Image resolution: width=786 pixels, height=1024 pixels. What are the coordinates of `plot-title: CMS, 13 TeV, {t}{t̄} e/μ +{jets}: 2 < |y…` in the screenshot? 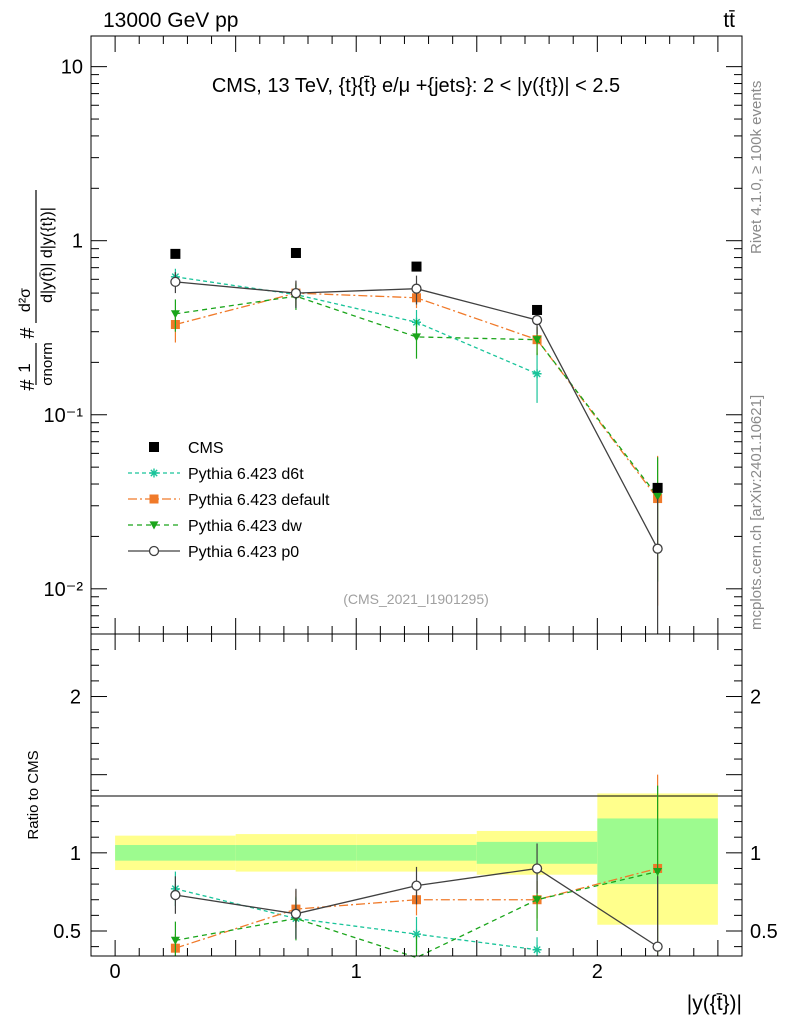 It's located at (416, 86).